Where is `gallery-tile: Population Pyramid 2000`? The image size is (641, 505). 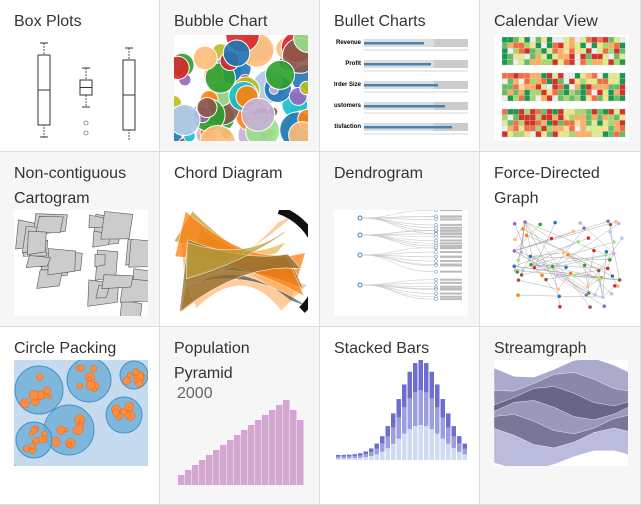 gallery-tile: Population Pyramid 2000 is located at coordinates (240, 416).